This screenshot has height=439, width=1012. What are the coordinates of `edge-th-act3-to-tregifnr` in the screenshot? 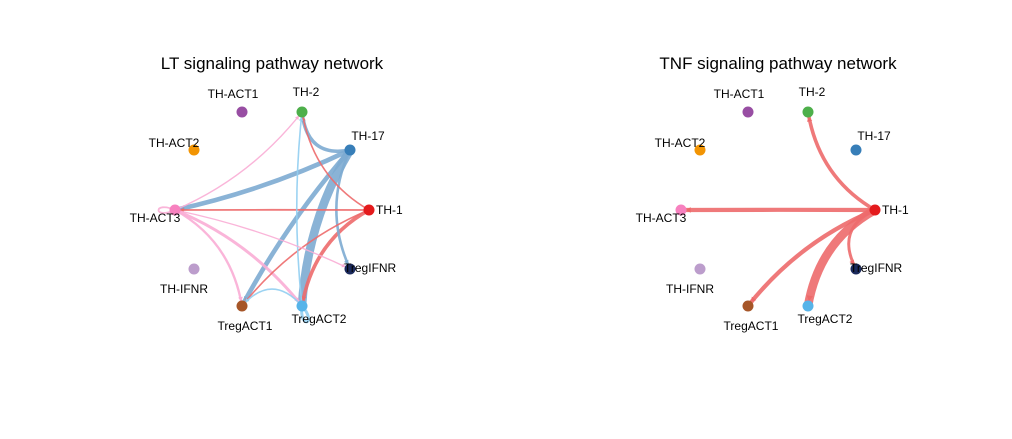 It's located at (262, 239).